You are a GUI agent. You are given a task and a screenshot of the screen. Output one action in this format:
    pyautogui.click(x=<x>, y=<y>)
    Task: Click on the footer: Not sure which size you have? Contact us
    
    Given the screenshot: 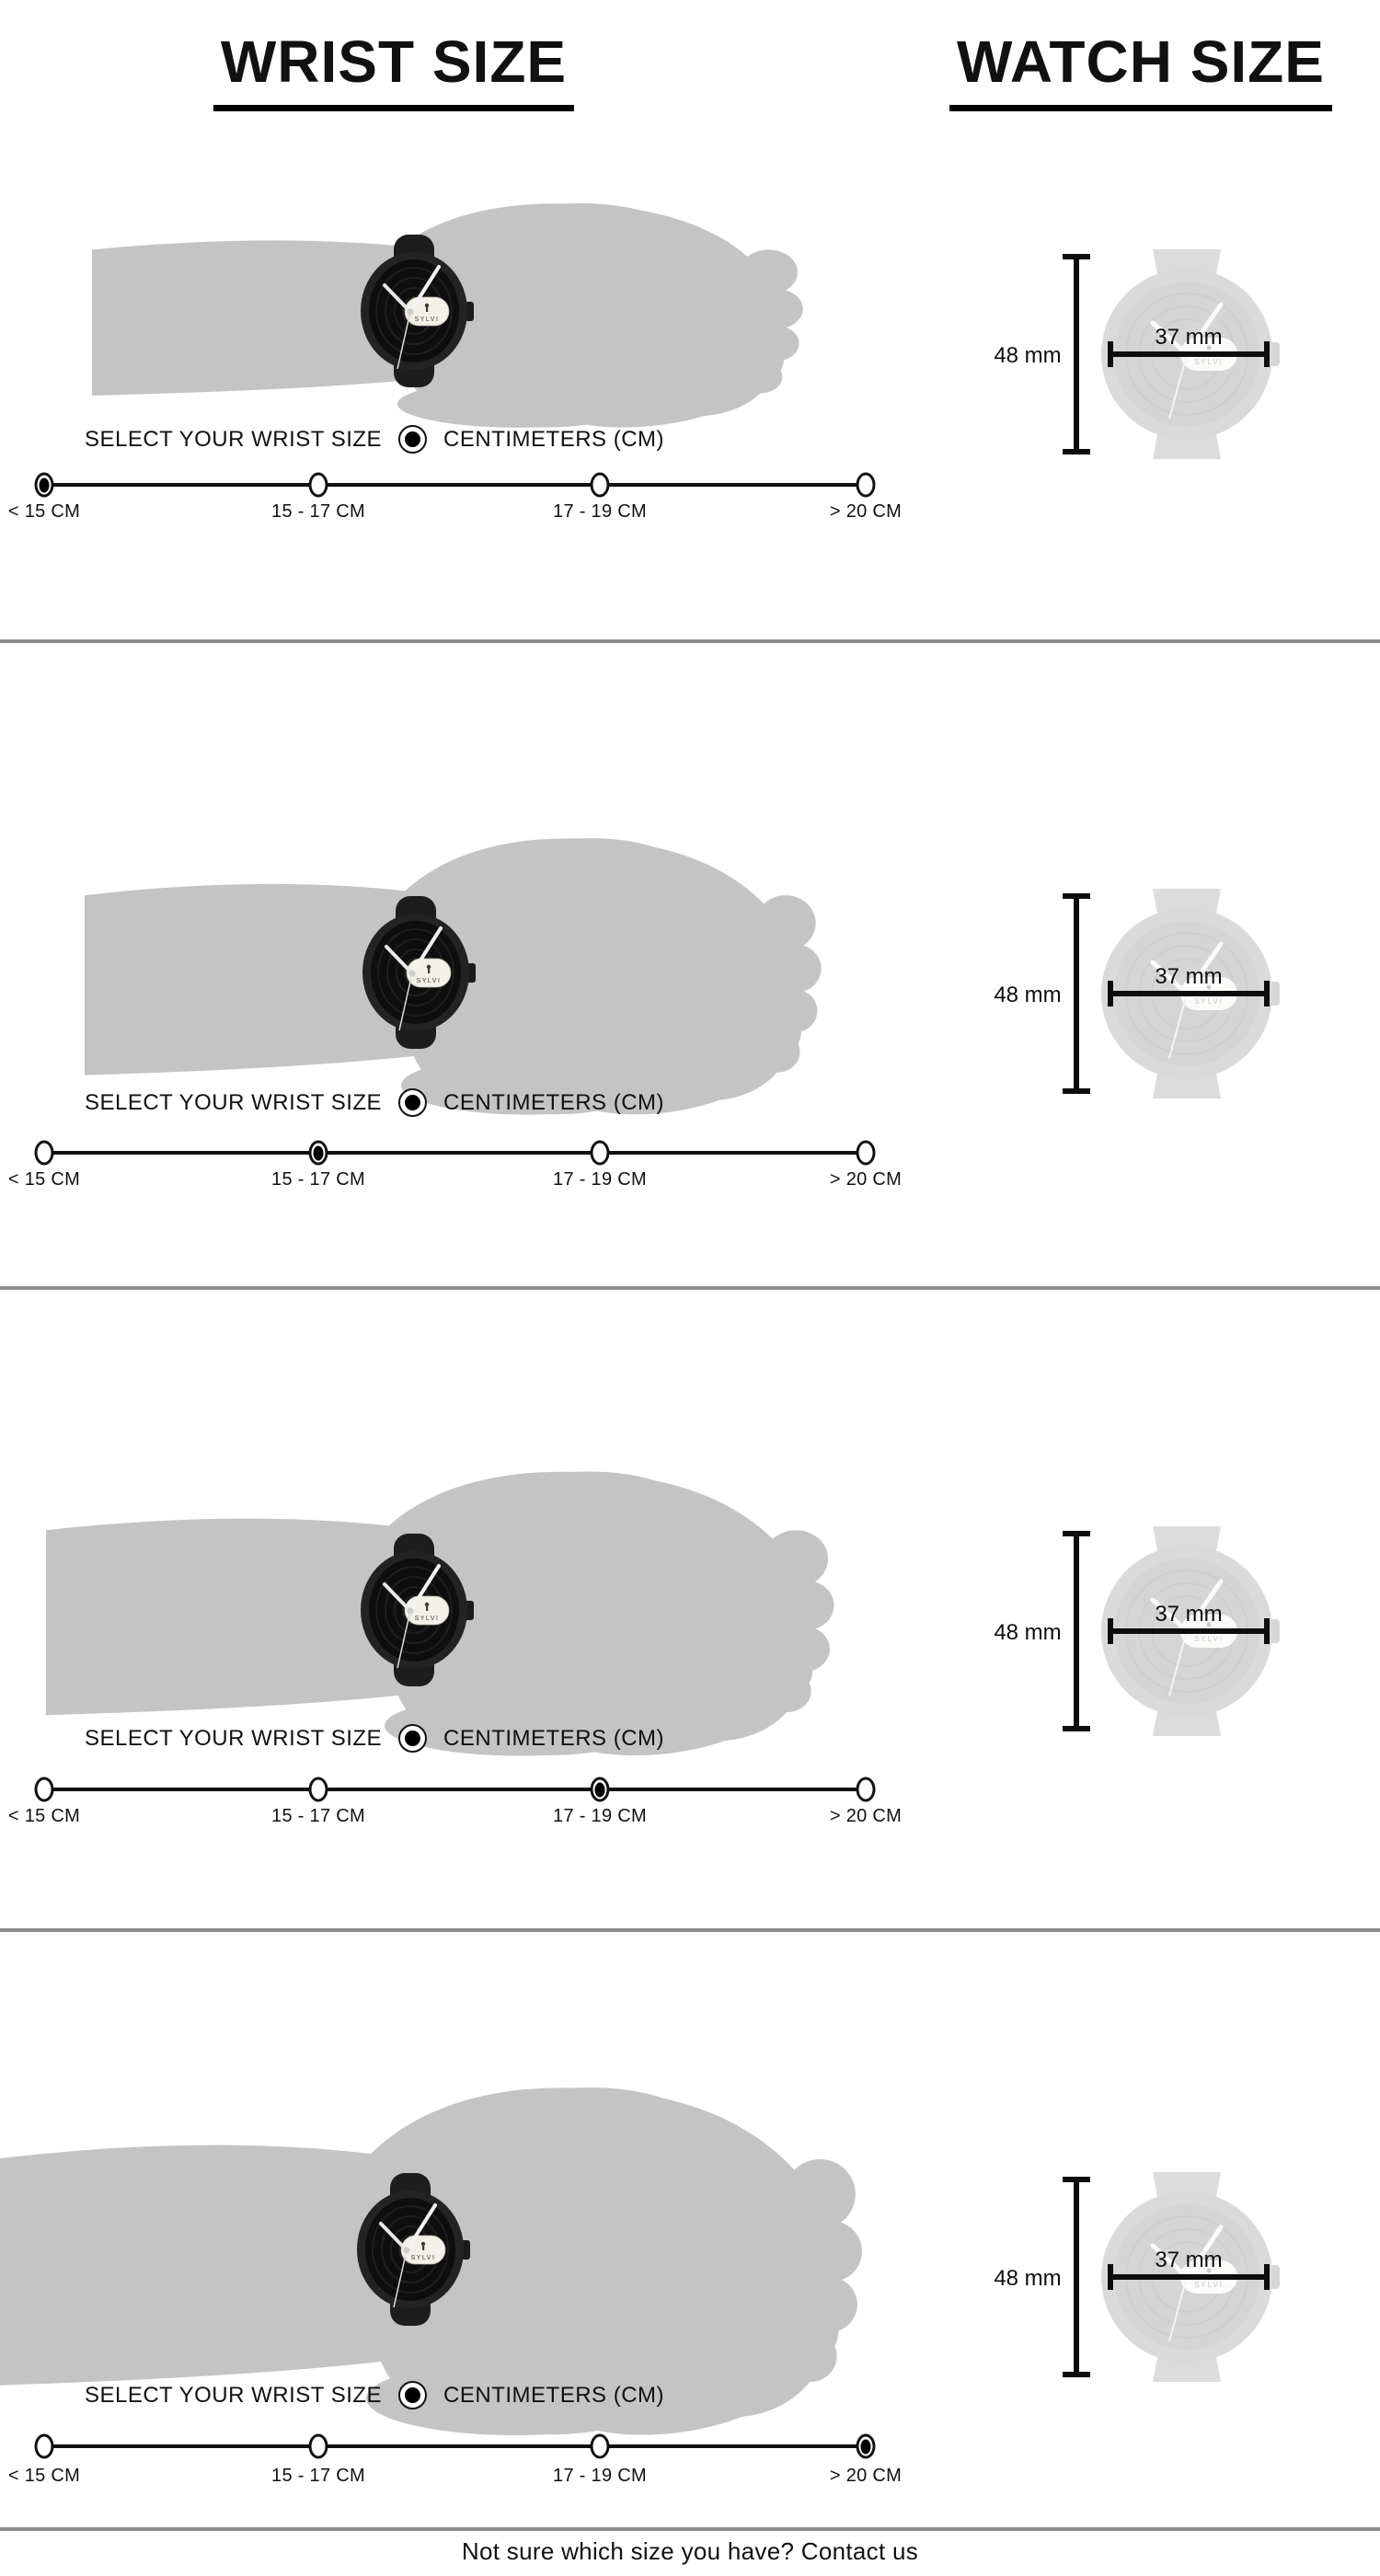 What is the action you would take?
    pyautogui.click(x=690, y=2551)
    